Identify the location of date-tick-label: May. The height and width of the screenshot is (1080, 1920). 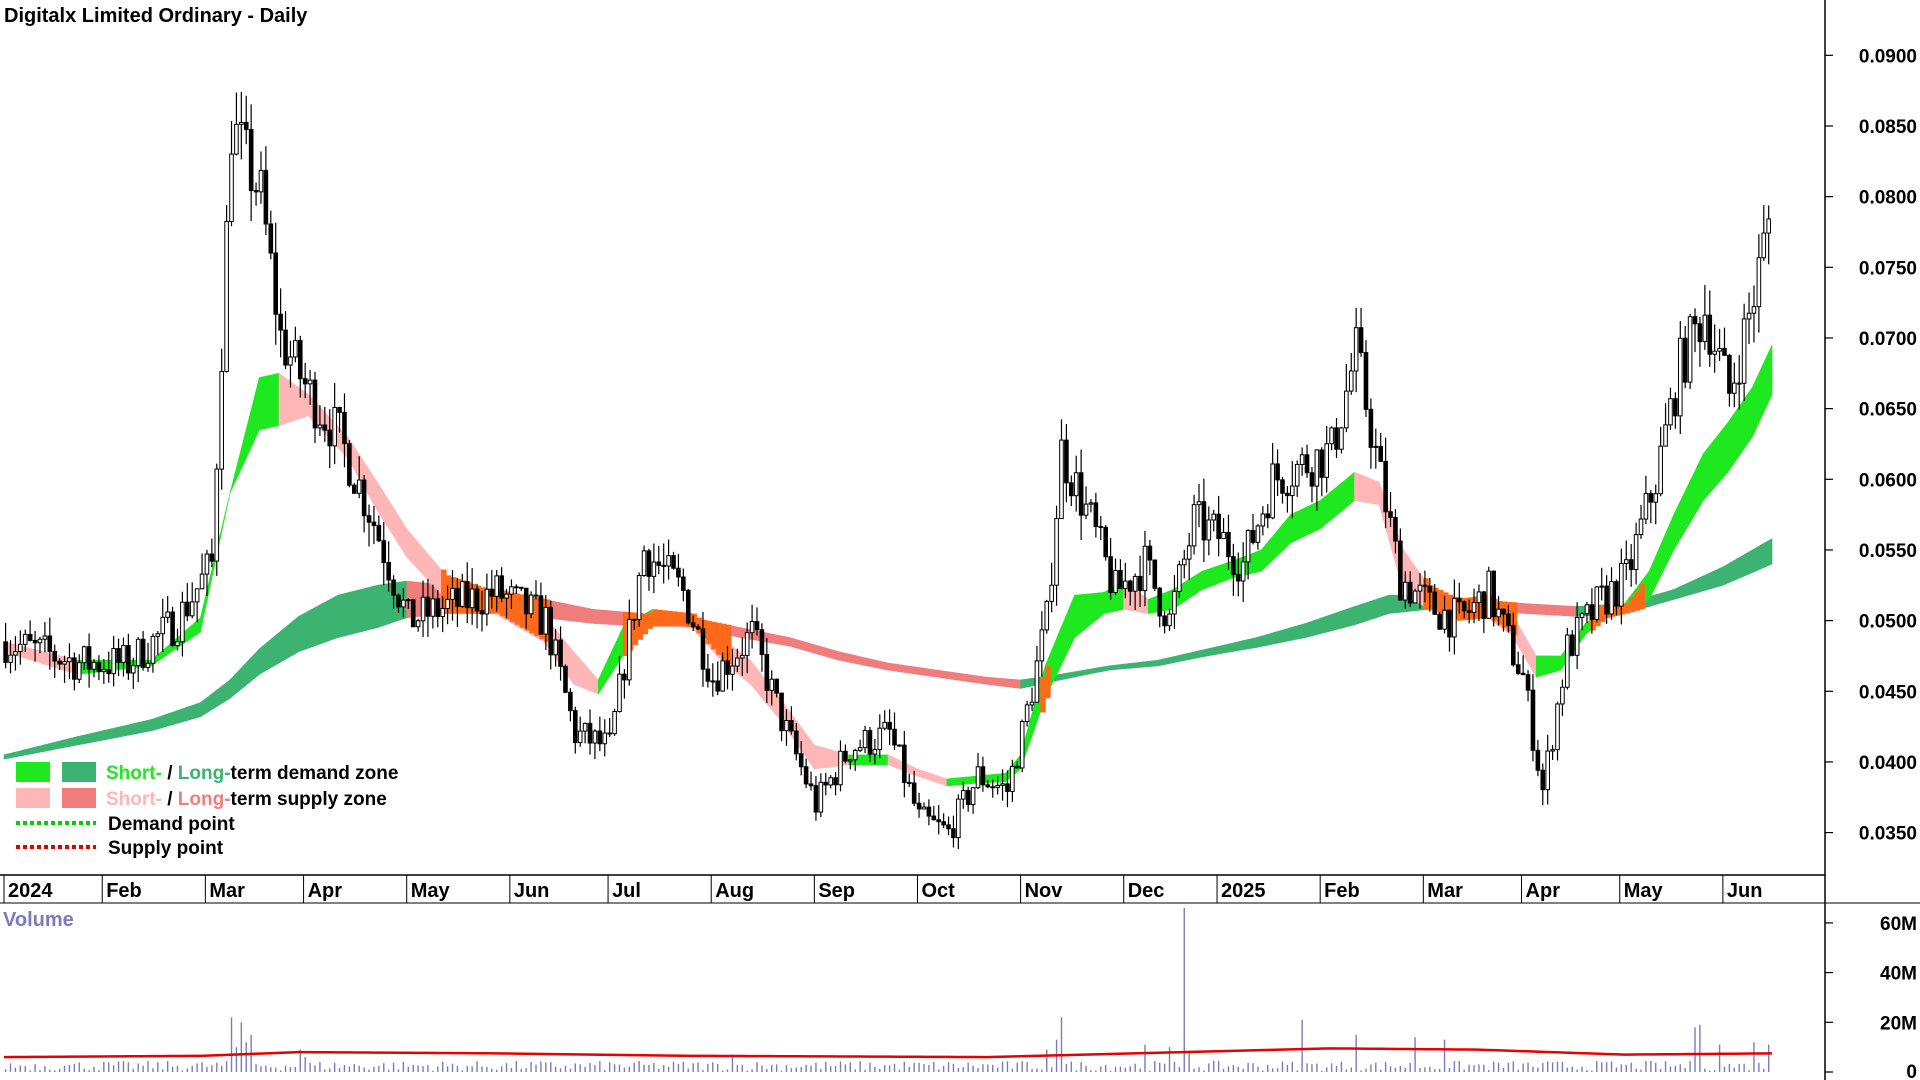
(1644, 891).